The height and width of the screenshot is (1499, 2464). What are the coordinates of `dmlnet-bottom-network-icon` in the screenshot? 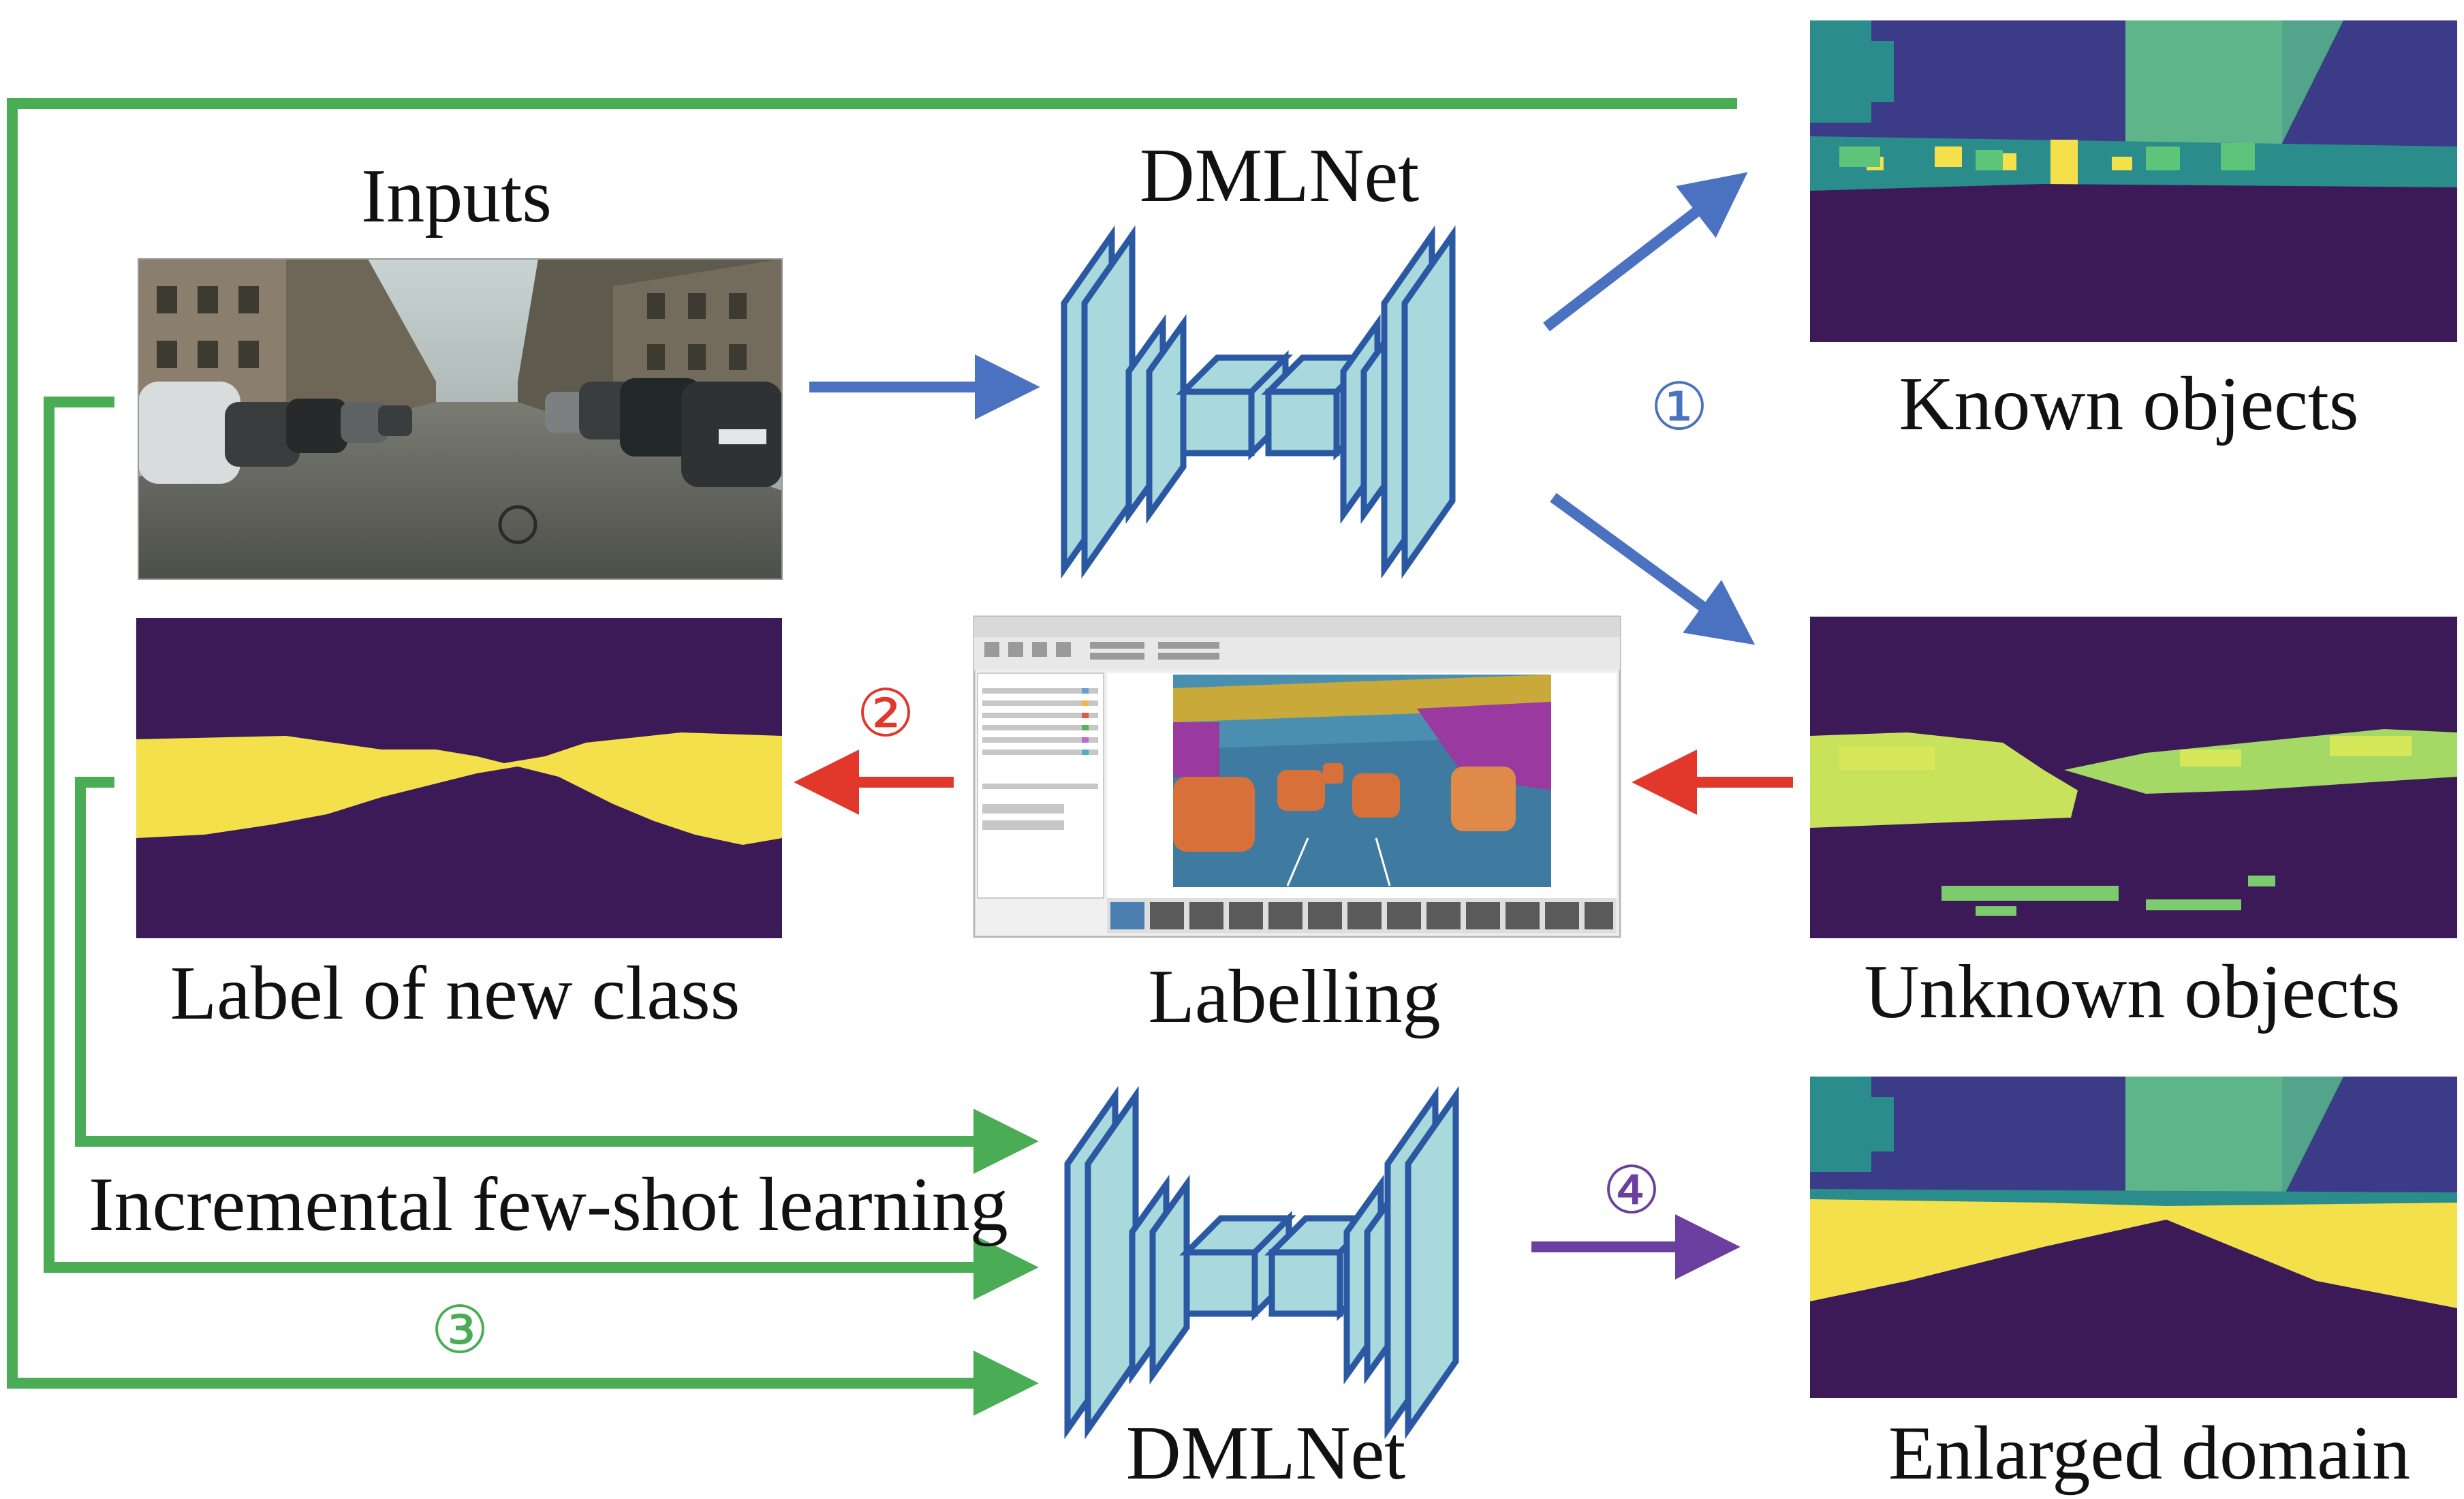 It's located at (1261, 1263).